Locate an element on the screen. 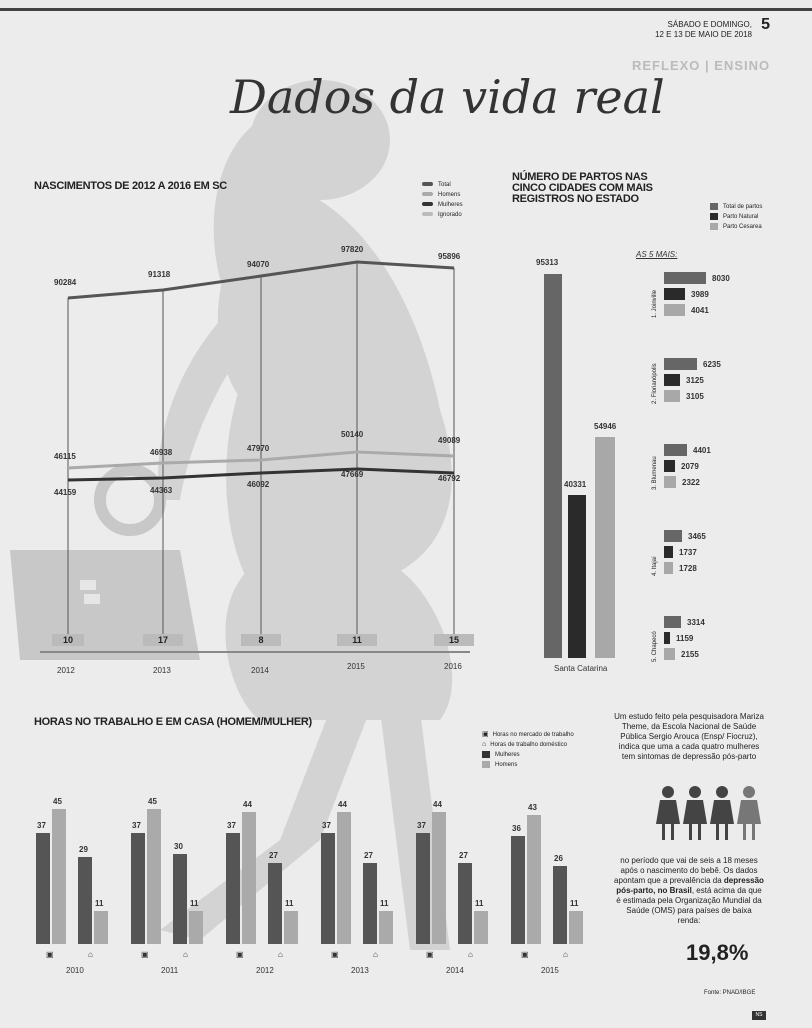  city-value: 8030 is located at coordinates (721, 278).